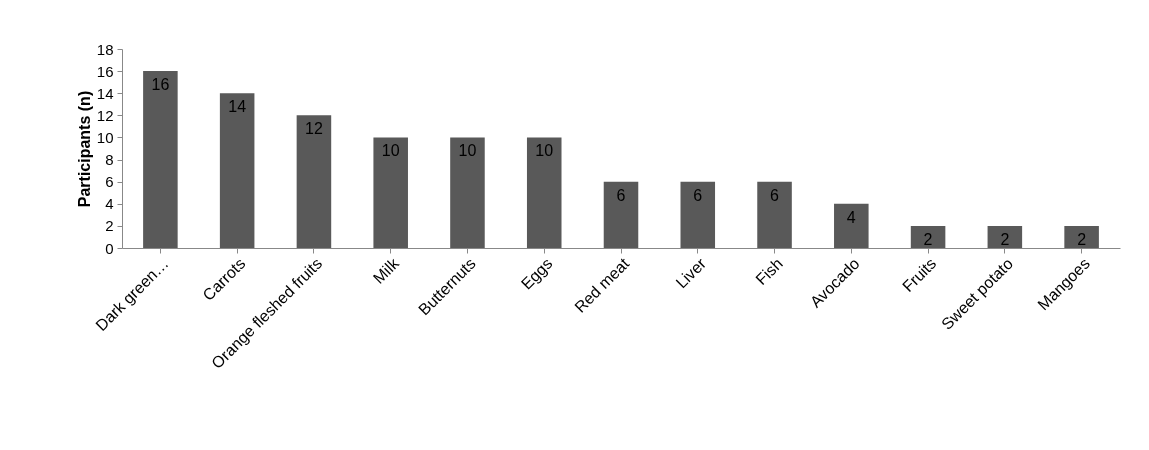 This screenshot has height=450, width=1149. I want to click on y-axis-title: Participants (n), so click(84, 149).